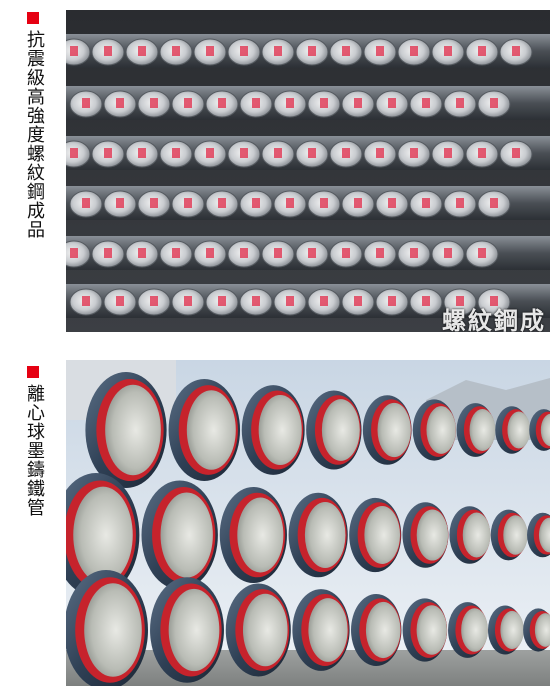 This screenshot has height=686, width=550. Describe the element at coordinates (34, 134) in the screenshot. I see `rebar-section-label: 抗震級高強度螺紋鋼成品` at that location.